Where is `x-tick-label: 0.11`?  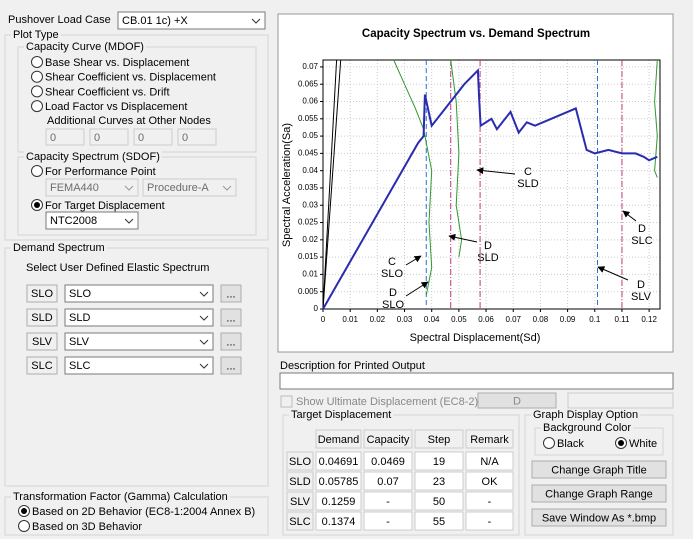 x-tick-label: 0.11 is located at coordinates (622, 319).